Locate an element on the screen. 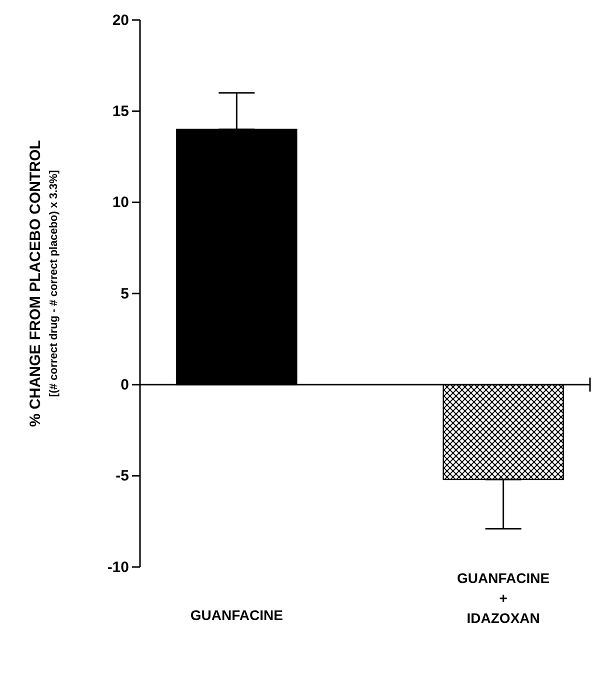  y-tick-label: -10 is located at coordinates (118, 567).